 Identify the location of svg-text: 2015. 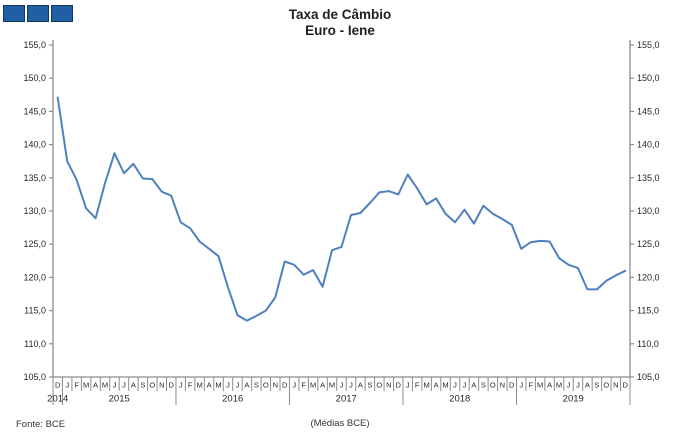
(119, 399).